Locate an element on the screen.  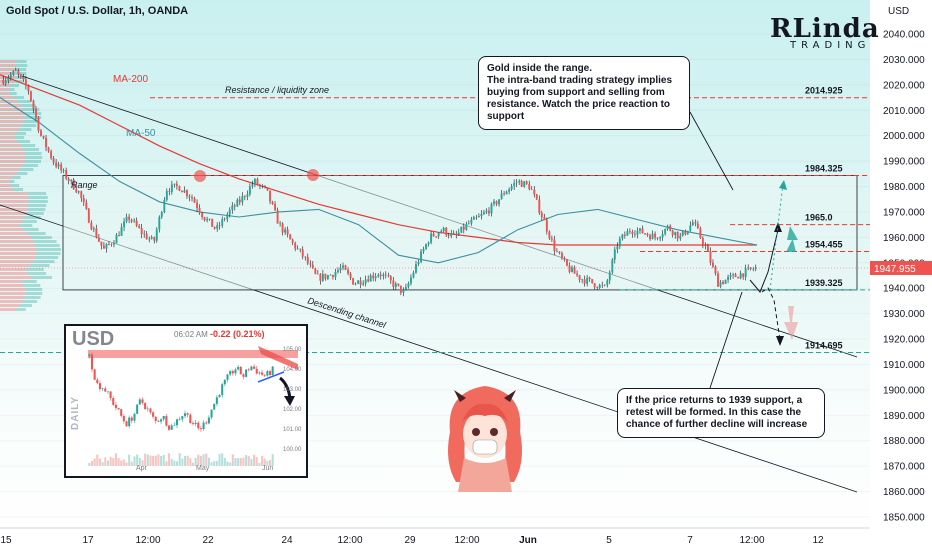
inset-blue-line is located at coordinates (271, 377).